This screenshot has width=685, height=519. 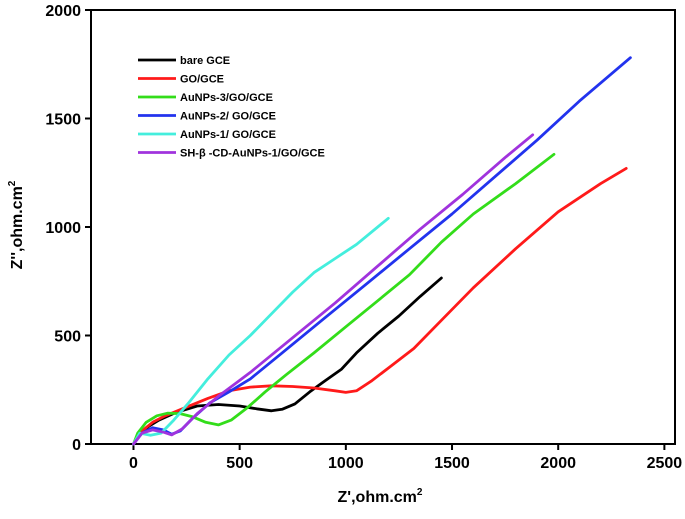 What do you see at coordinates (67, 337) in the screenshot?
I see `y-tick-label: 500` at bounding box center [67, 337].